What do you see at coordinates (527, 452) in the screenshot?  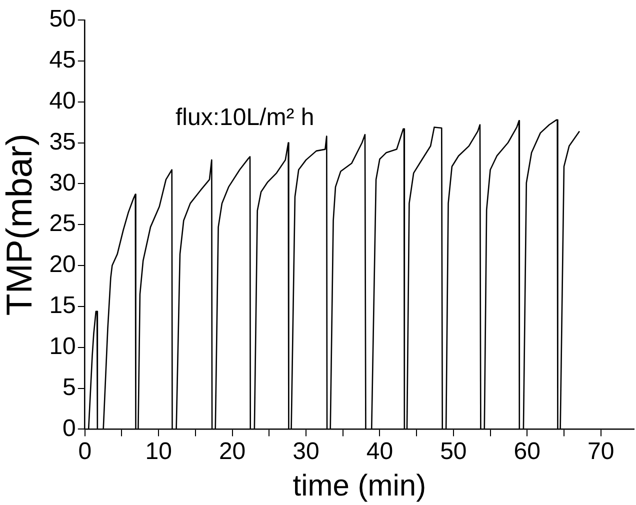 I see `x-tick-label: 60` at bounding box center [527, 452].